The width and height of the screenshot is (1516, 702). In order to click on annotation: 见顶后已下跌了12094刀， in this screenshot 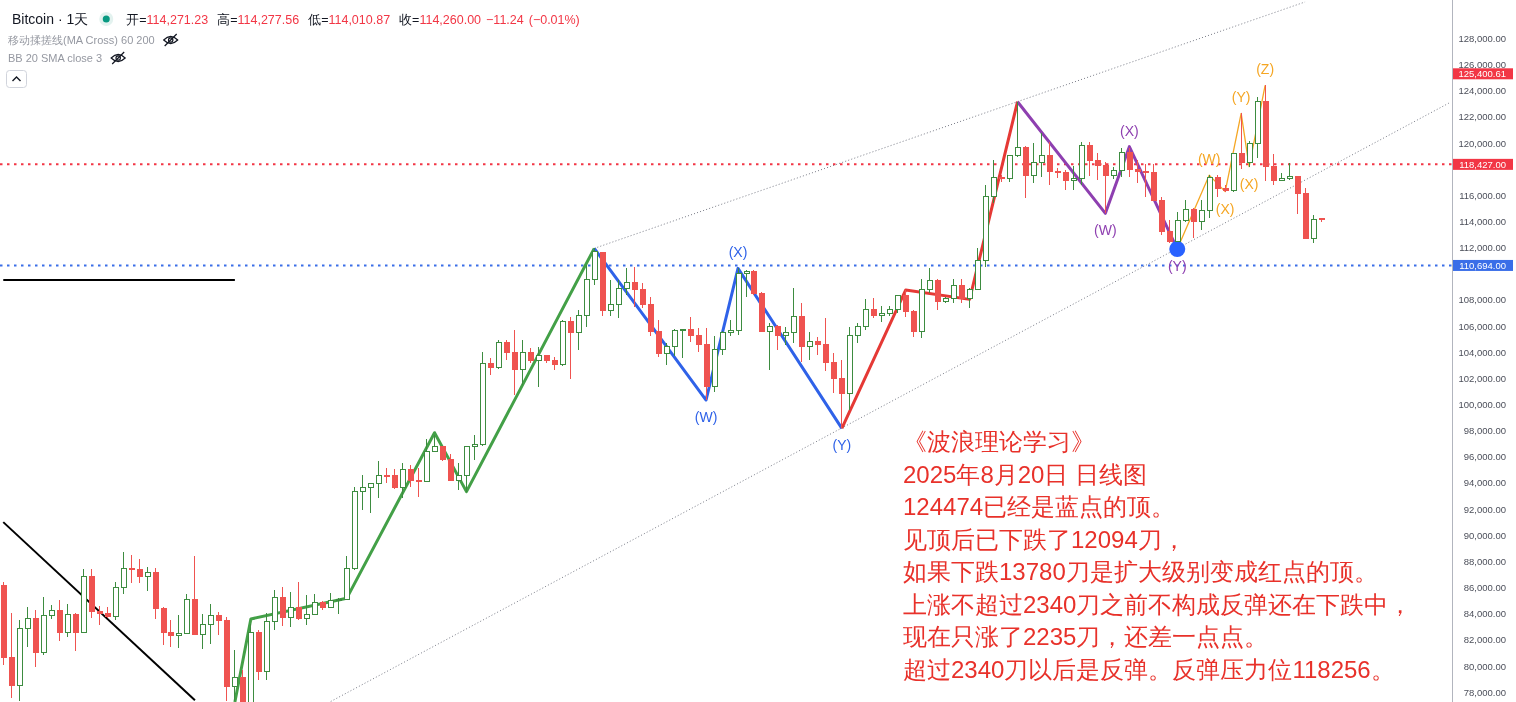, I will do `click(1044, 539)`.